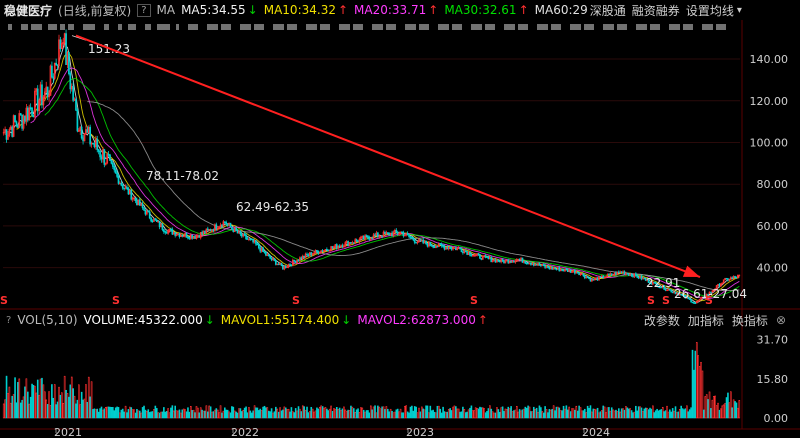 The width and height of the screenshot is (800, 438). Describe the element at coordinates (655, 10) in the screenshot. I see `link-margin-trading: 融资融券` at that location.